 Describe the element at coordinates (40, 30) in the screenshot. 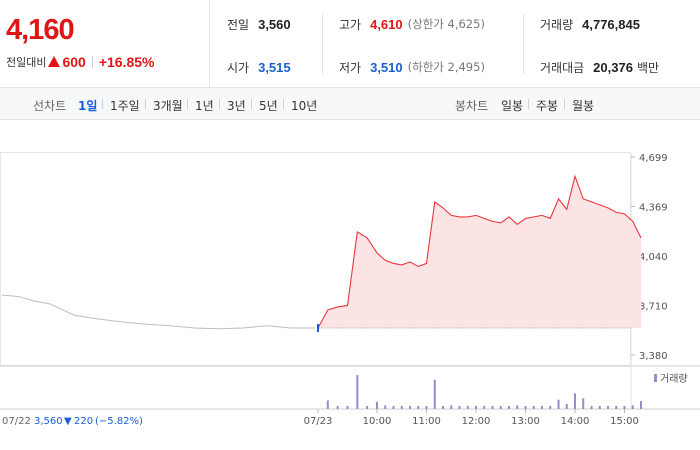

I see `current-price: 4,160` at that location.